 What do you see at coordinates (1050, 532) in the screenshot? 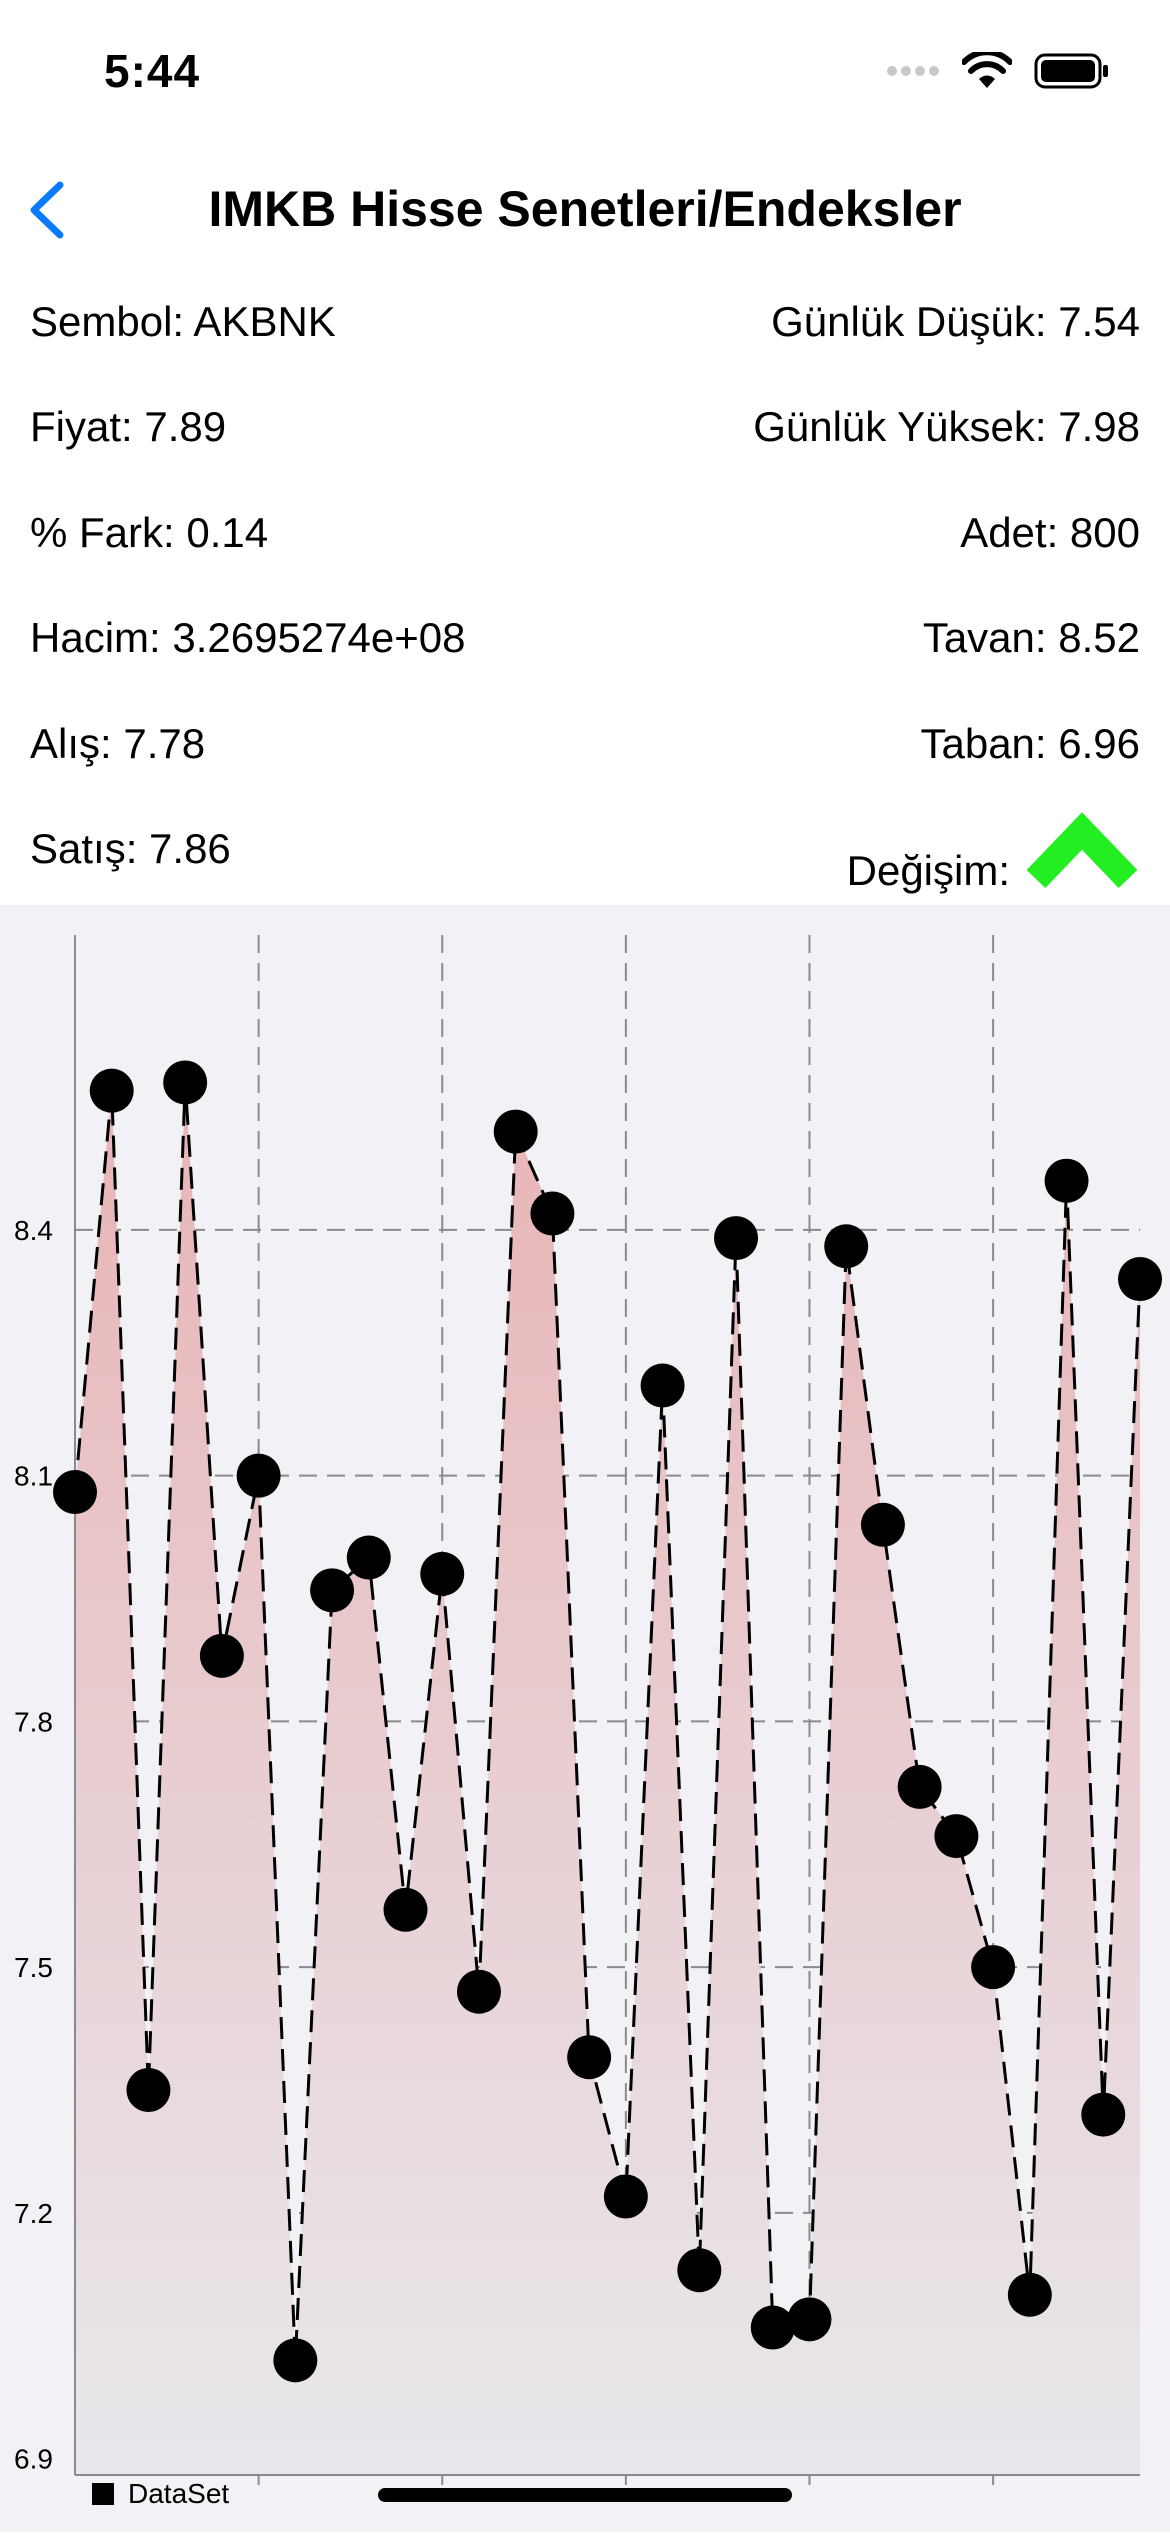
I see `quantity-label: Adet: 800` at bounding box center [1050, 532].